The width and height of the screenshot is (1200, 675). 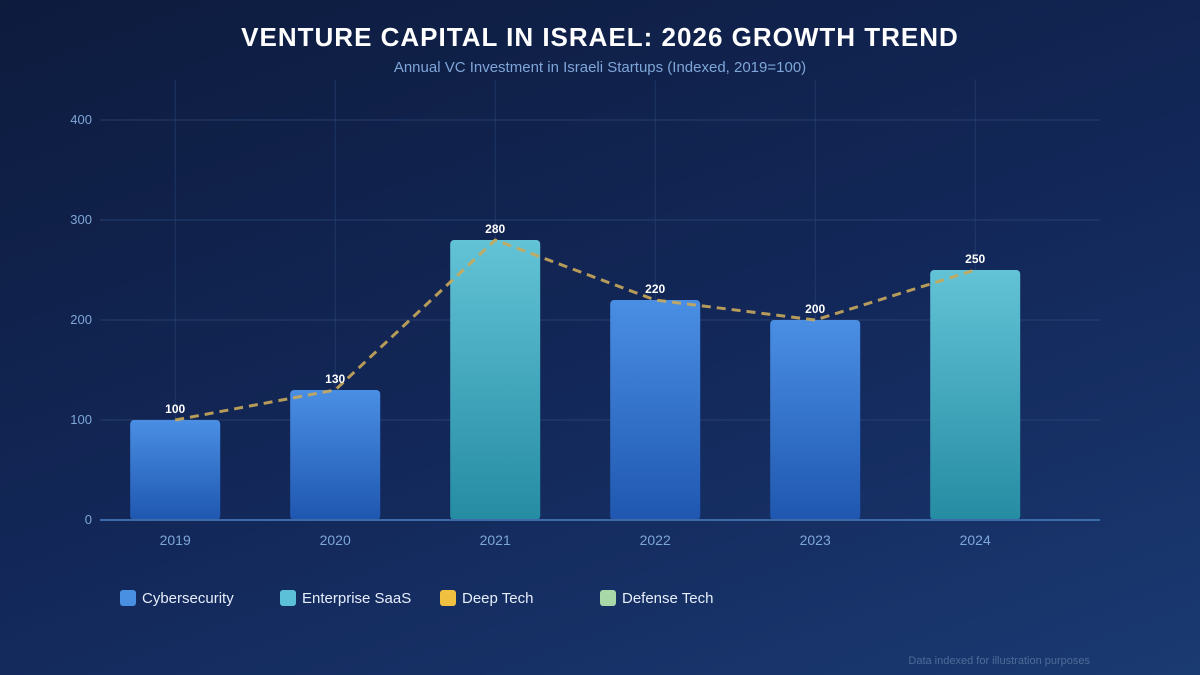 I want to click on legend-swatch-cybersecurity, so click(x=128, y=598).